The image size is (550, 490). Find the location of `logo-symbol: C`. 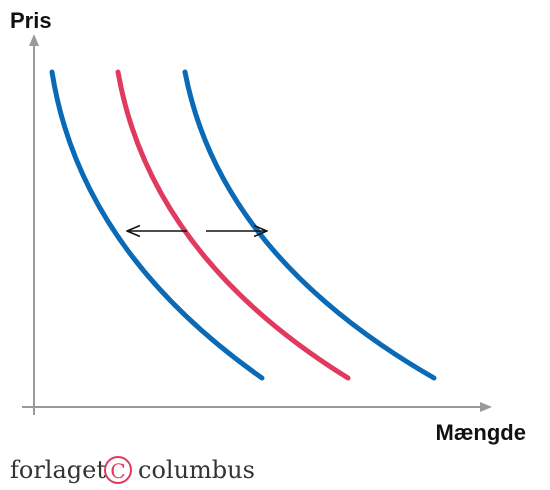

logo-symbol: C is located at coordinates (117, 471).